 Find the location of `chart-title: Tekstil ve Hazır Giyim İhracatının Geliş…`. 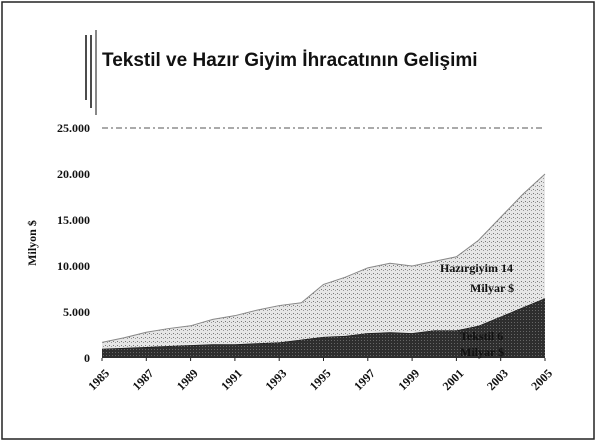

chart-title: Tekstil ve Hazır Giyim İhracatının Geliş… is located at coordinates (290, 60).